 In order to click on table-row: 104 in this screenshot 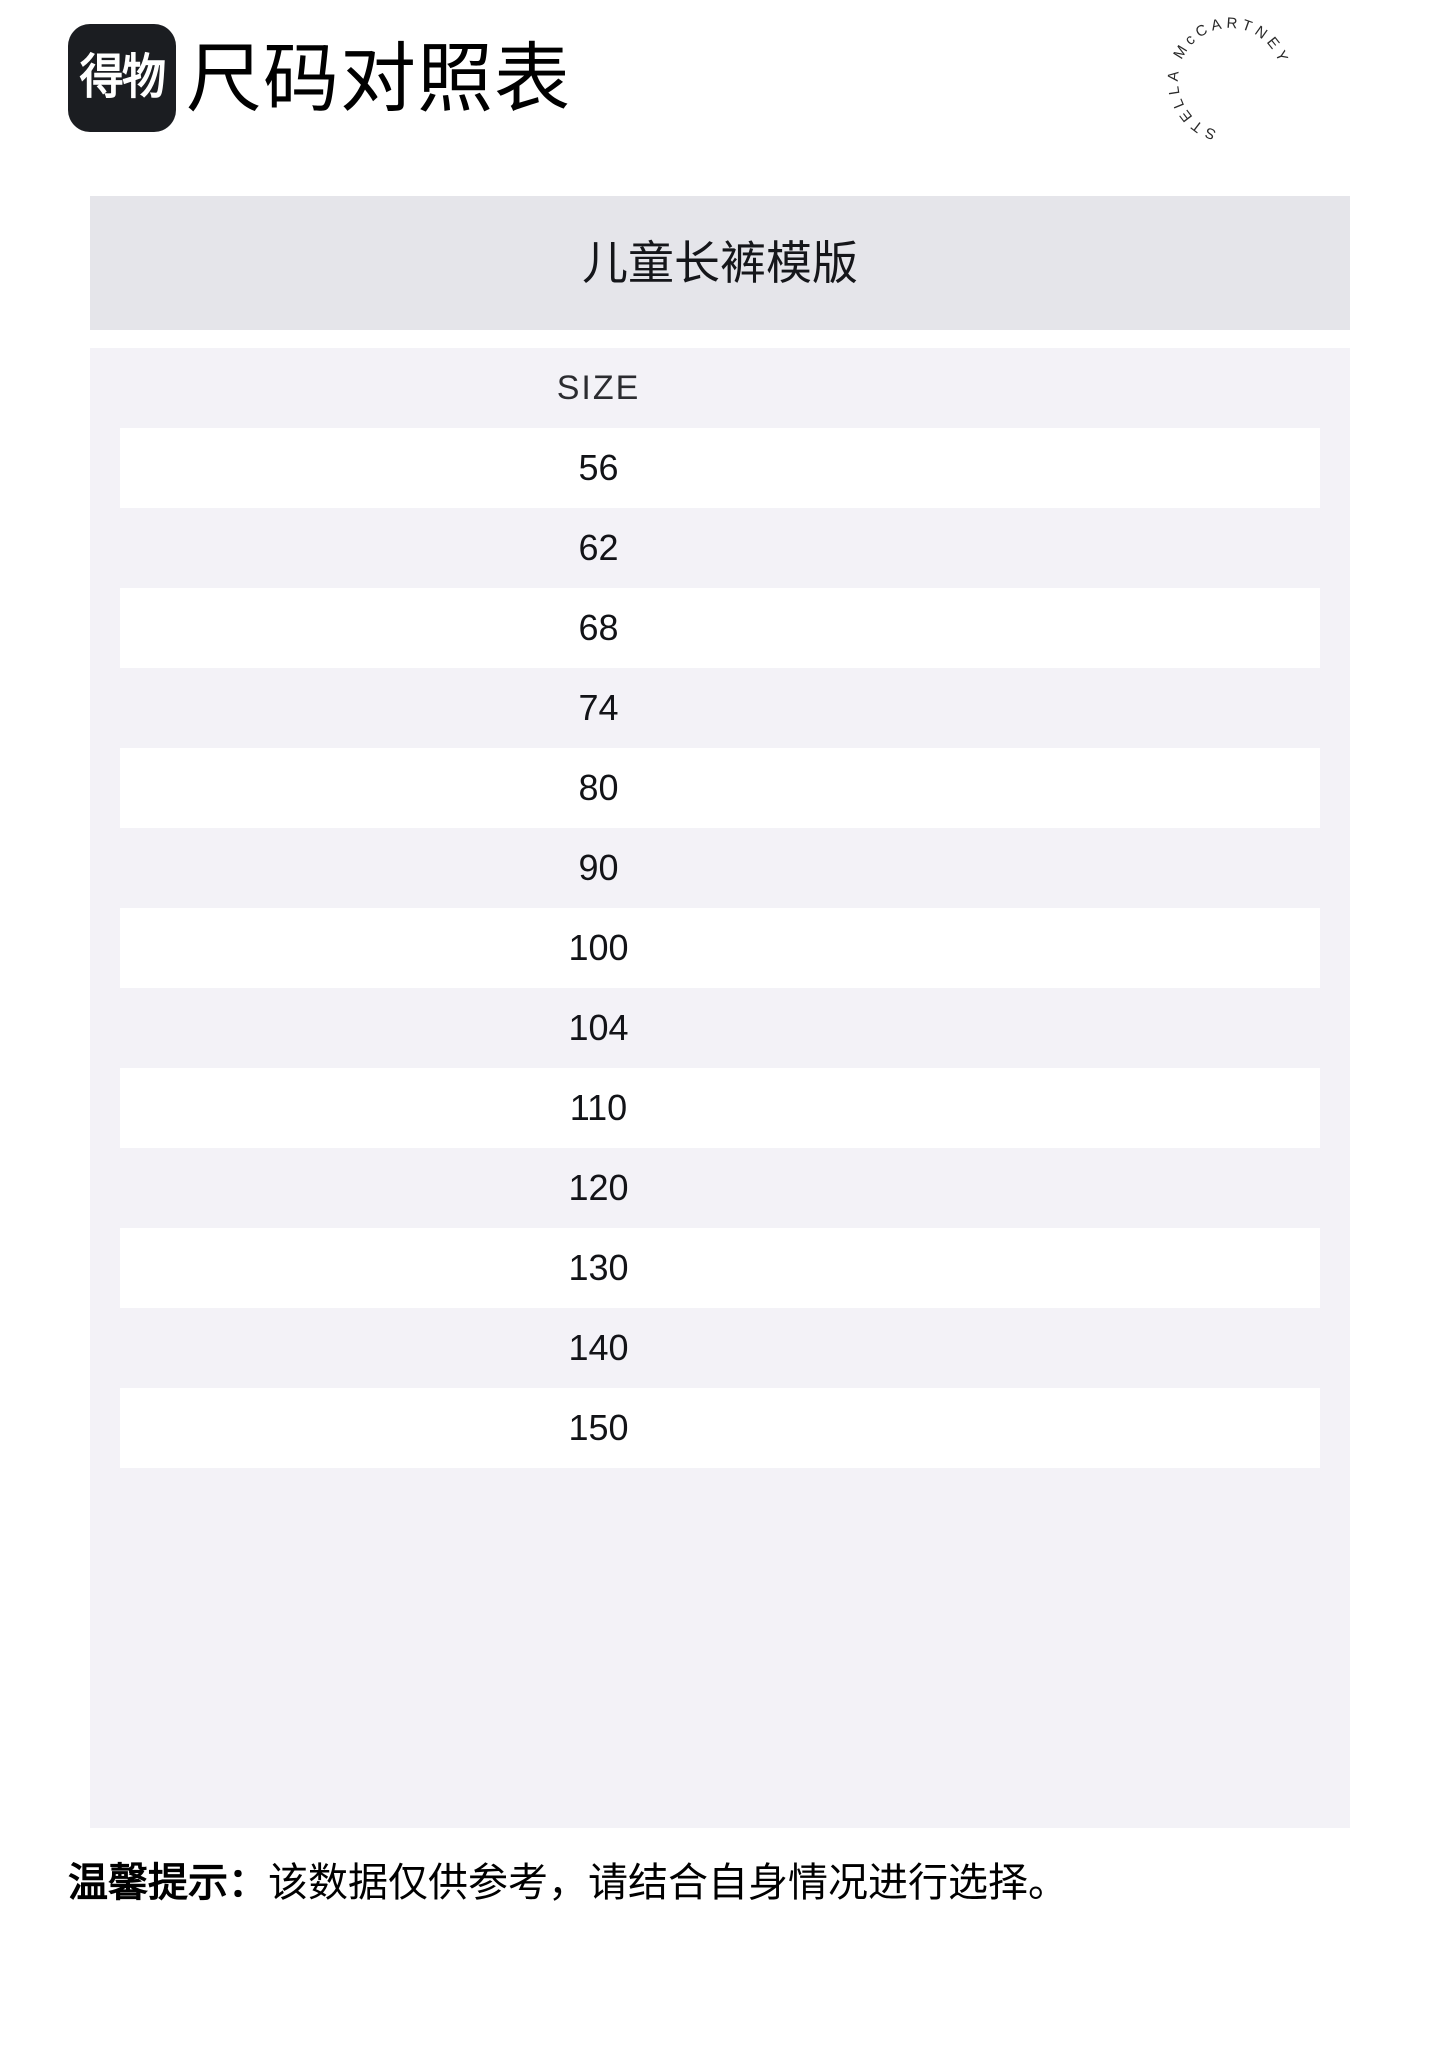, I will do `click(720, 1028)`.